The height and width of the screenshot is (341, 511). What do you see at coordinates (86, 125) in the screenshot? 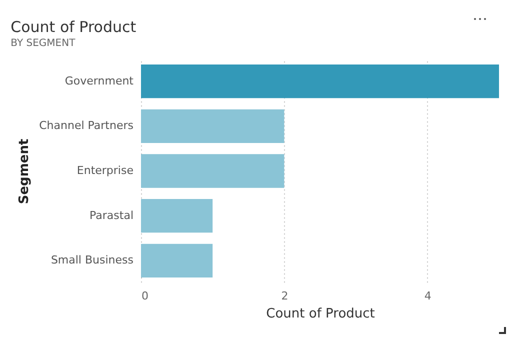
I see `y-tick-label: Channel Partners` at bounding box center [86, 125].